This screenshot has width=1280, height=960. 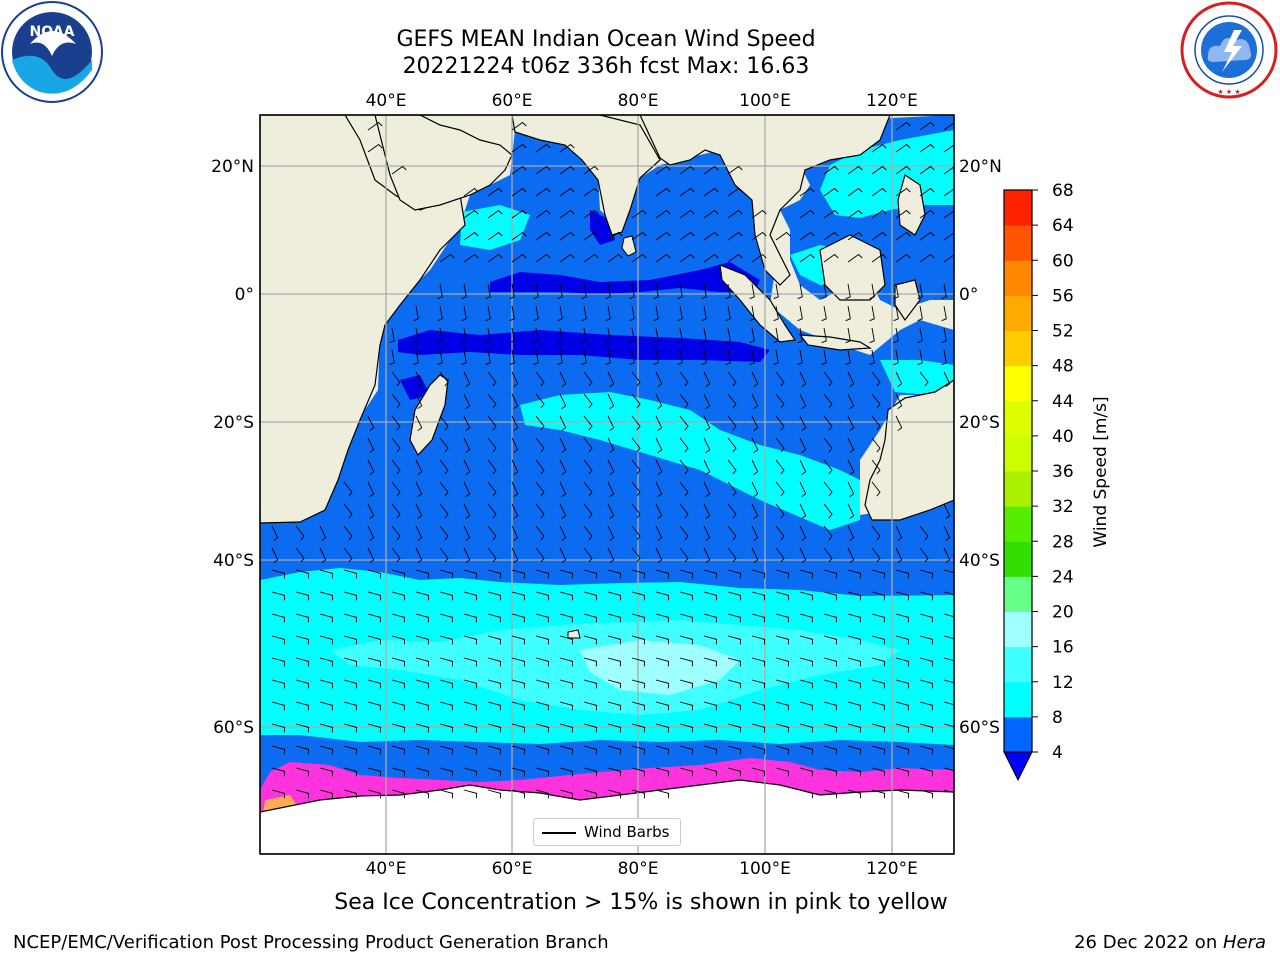 I want to click on lon-label-top: 40°E, so click(x=386, y=101).